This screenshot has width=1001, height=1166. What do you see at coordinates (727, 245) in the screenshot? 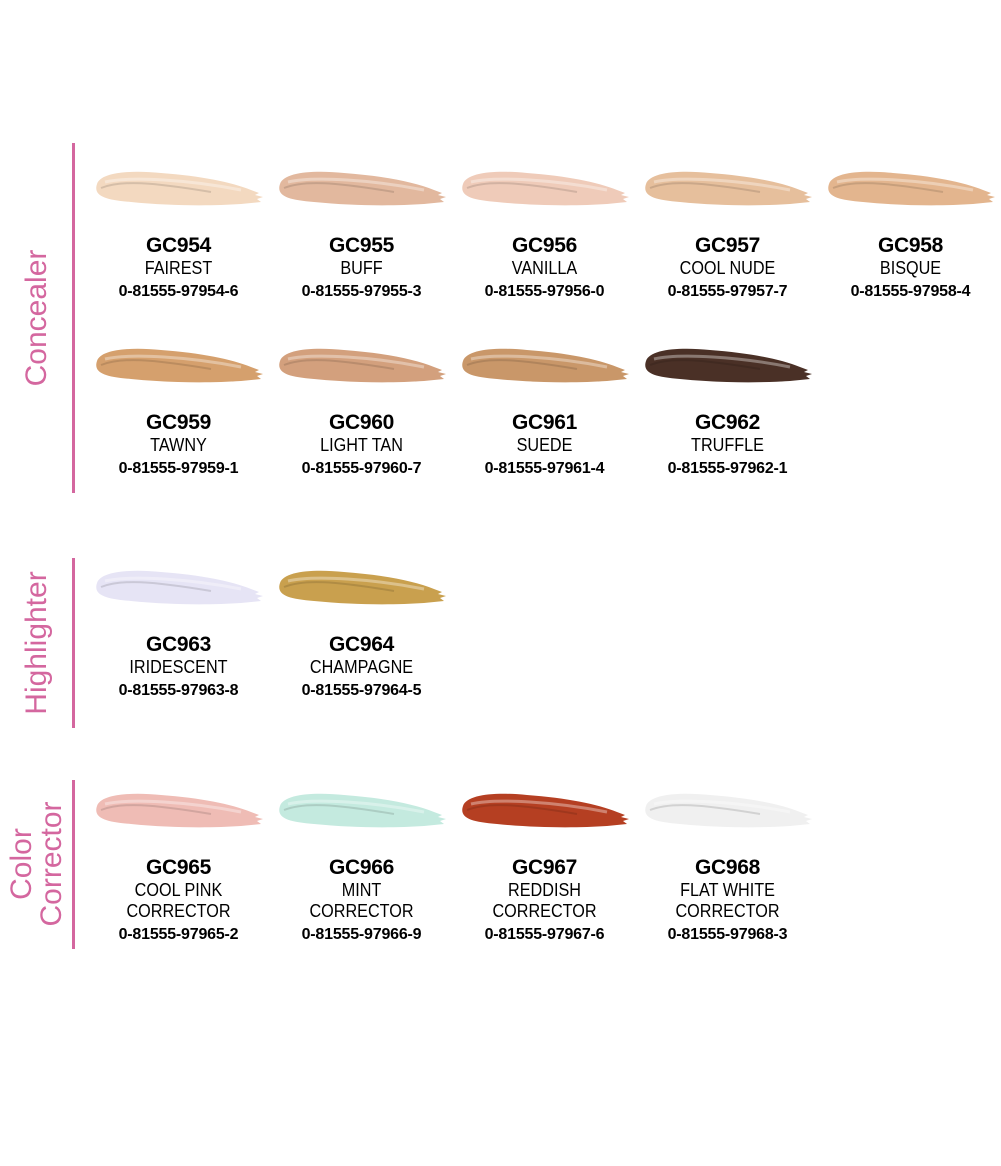
I see `product-code: GC957` at bounding box center [727, 245].